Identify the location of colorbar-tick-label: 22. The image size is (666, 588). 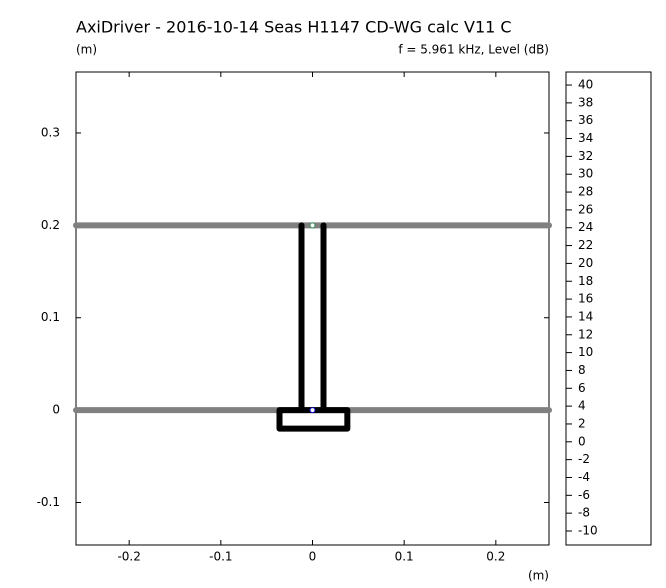
(585, 245).